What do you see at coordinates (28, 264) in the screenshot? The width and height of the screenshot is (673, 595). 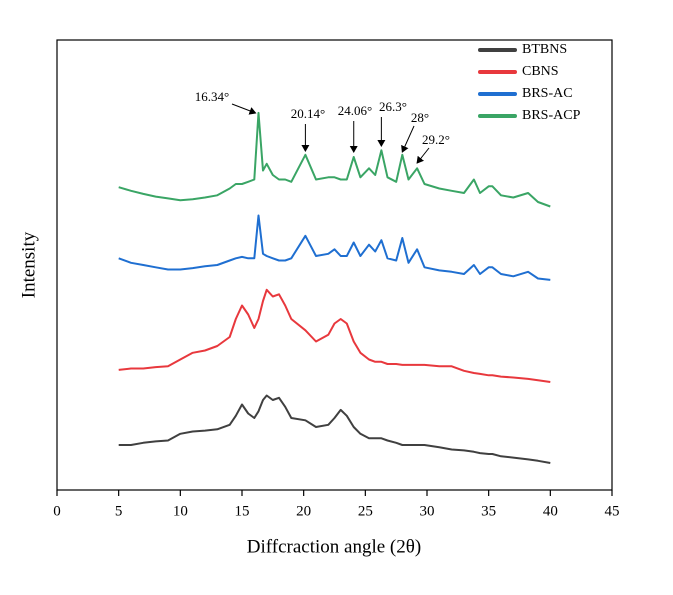 I see `y-axis-title: Intensity` at bounding box center [28, 264].